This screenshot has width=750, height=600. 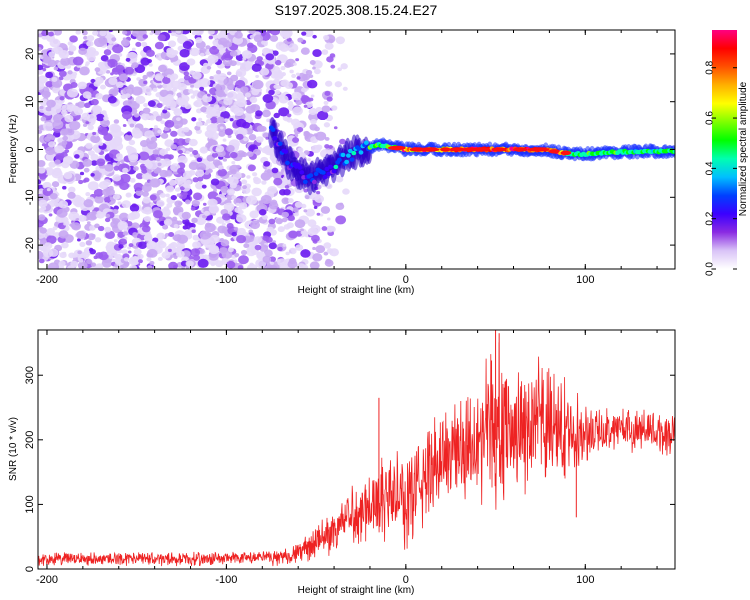 I want to click on ridge-peak, so click(x=396, y=148).